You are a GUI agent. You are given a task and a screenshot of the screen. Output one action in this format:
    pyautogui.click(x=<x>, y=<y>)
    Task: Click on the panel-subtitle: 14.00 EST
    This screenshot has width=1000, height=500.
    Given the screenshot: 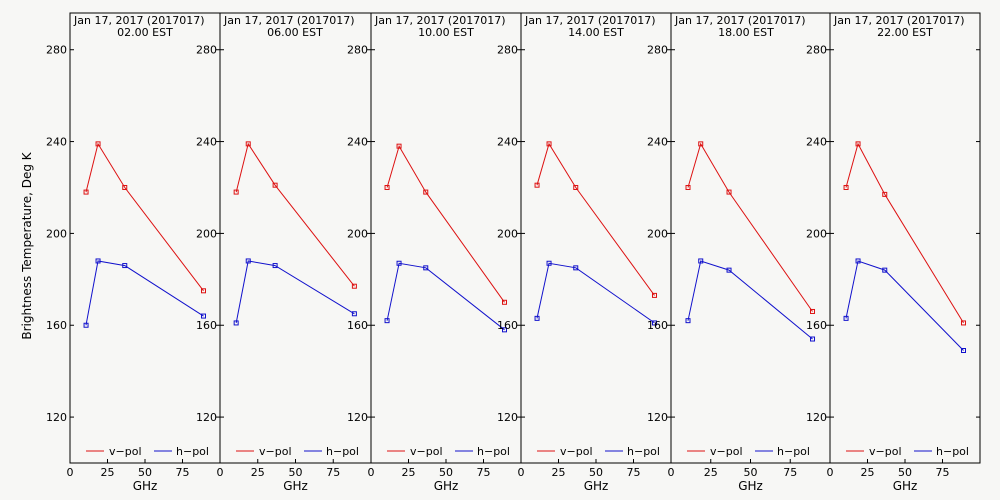 What is the action you would take?
    pyautogui.click(x=596, y=32)
    